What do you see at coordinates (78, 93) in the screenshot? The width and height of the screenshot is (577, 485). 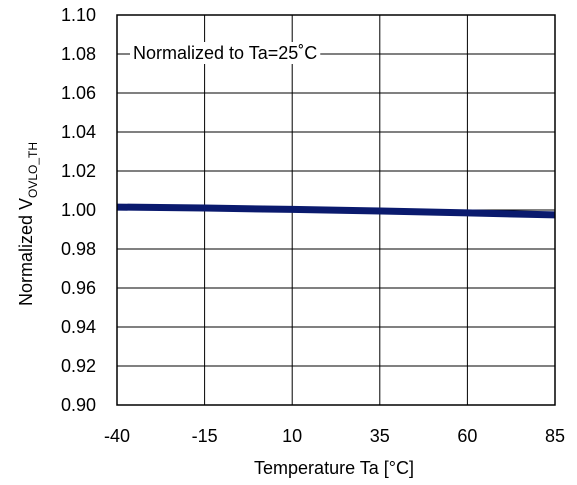 I see `y-tick-label: 1.06` at bounding box center [78, 93].